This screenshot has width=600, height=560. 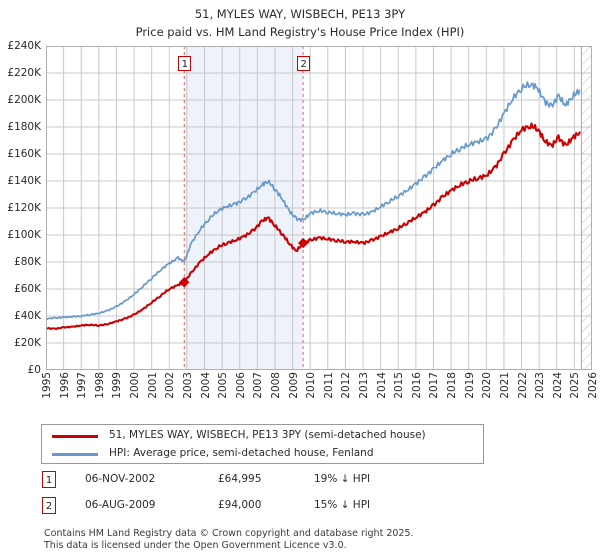 I want to click on y-axis-tick-label: £120K, so click(x=24, y=208).